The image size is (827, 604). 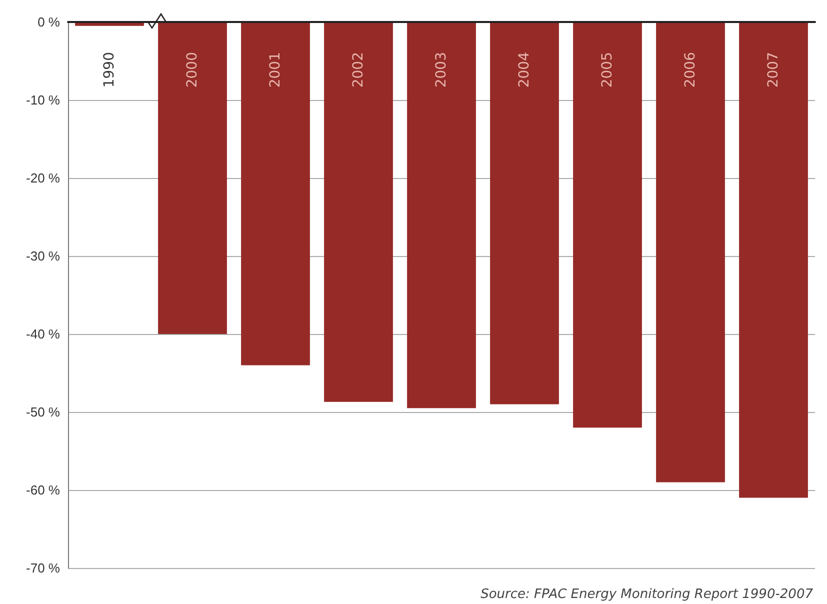 What do you see at coordinates (192, 70) in the screenshot?
I see `x-tick-label: 2000` at bounding box center [192, 70].